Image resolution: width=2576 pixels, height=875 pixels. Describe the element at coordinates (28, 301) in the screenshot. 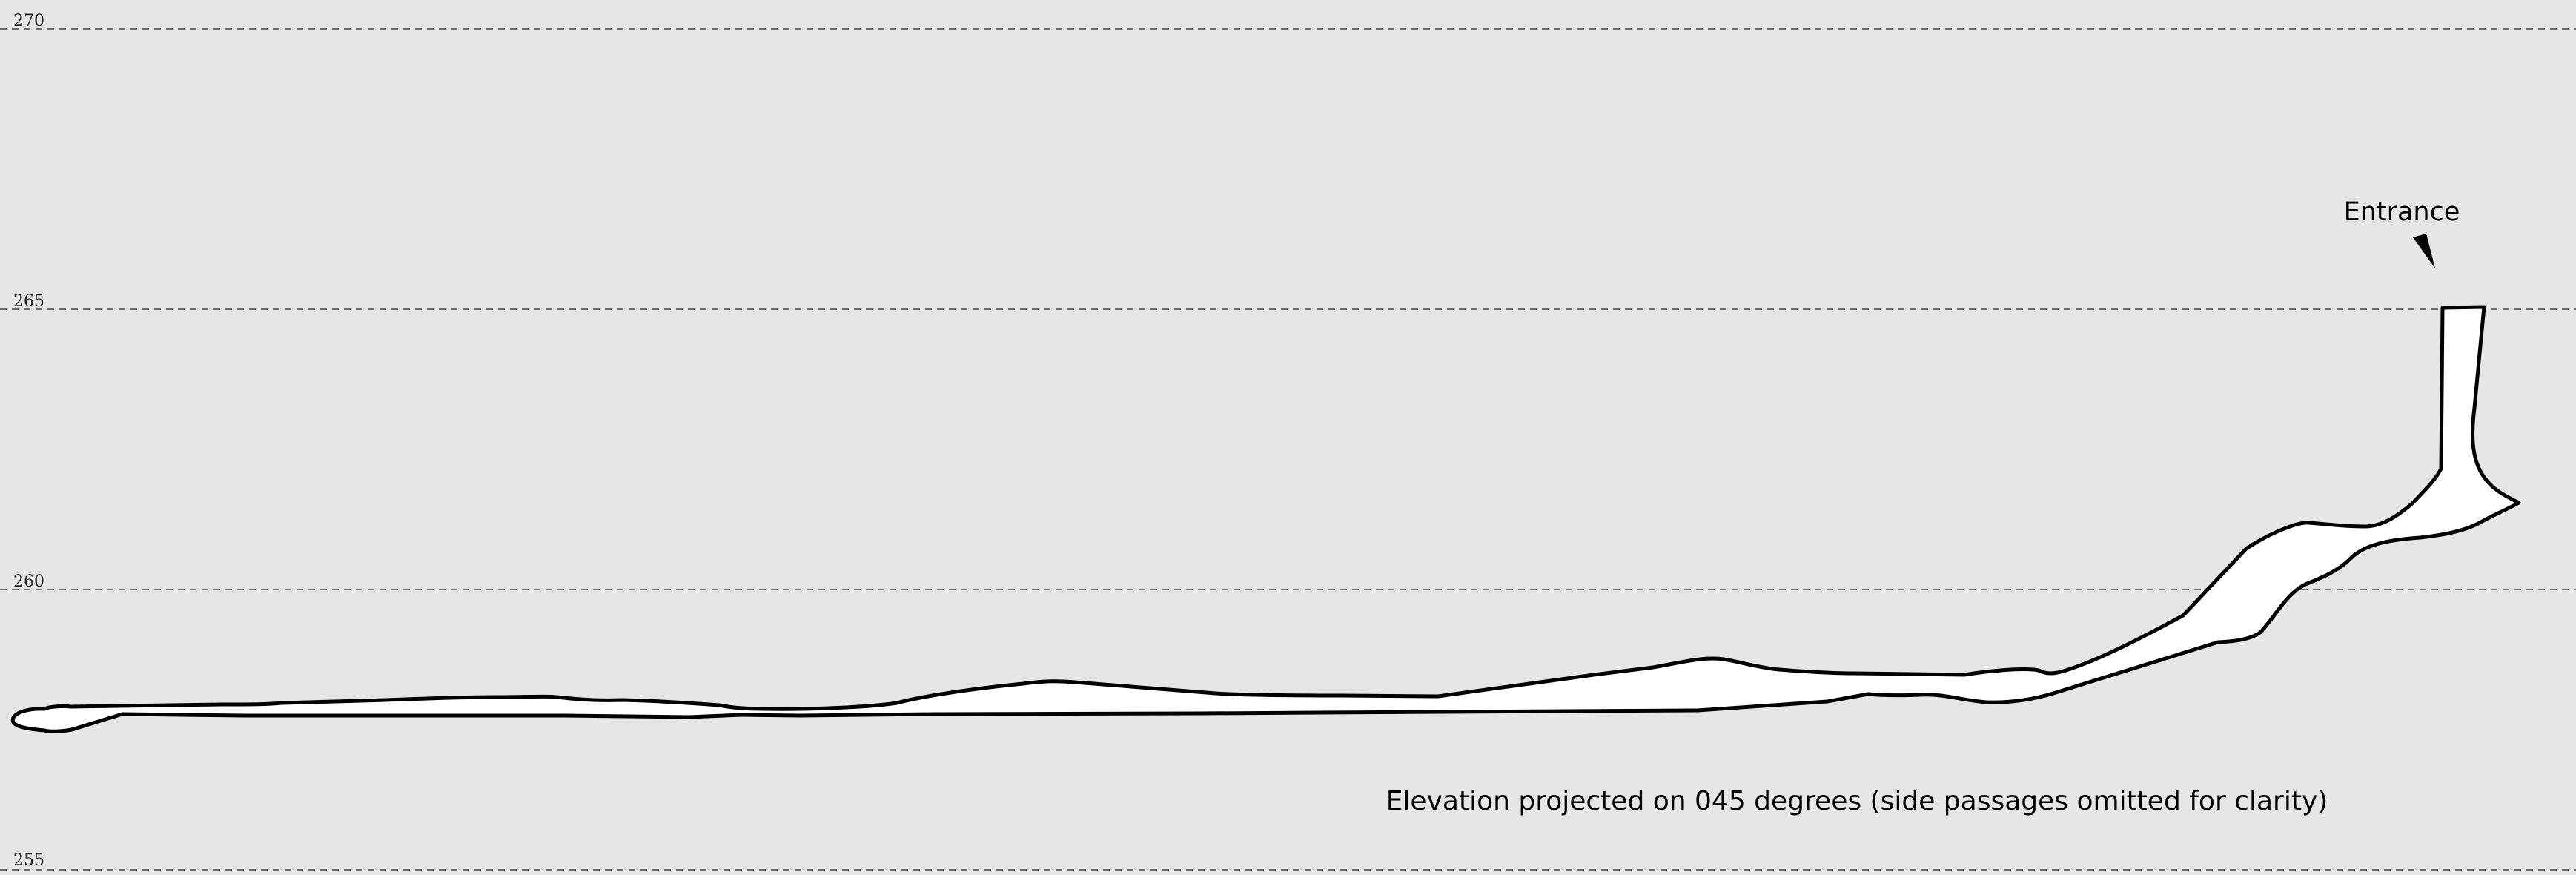

I see `elevation-label-265: 265` at that location.